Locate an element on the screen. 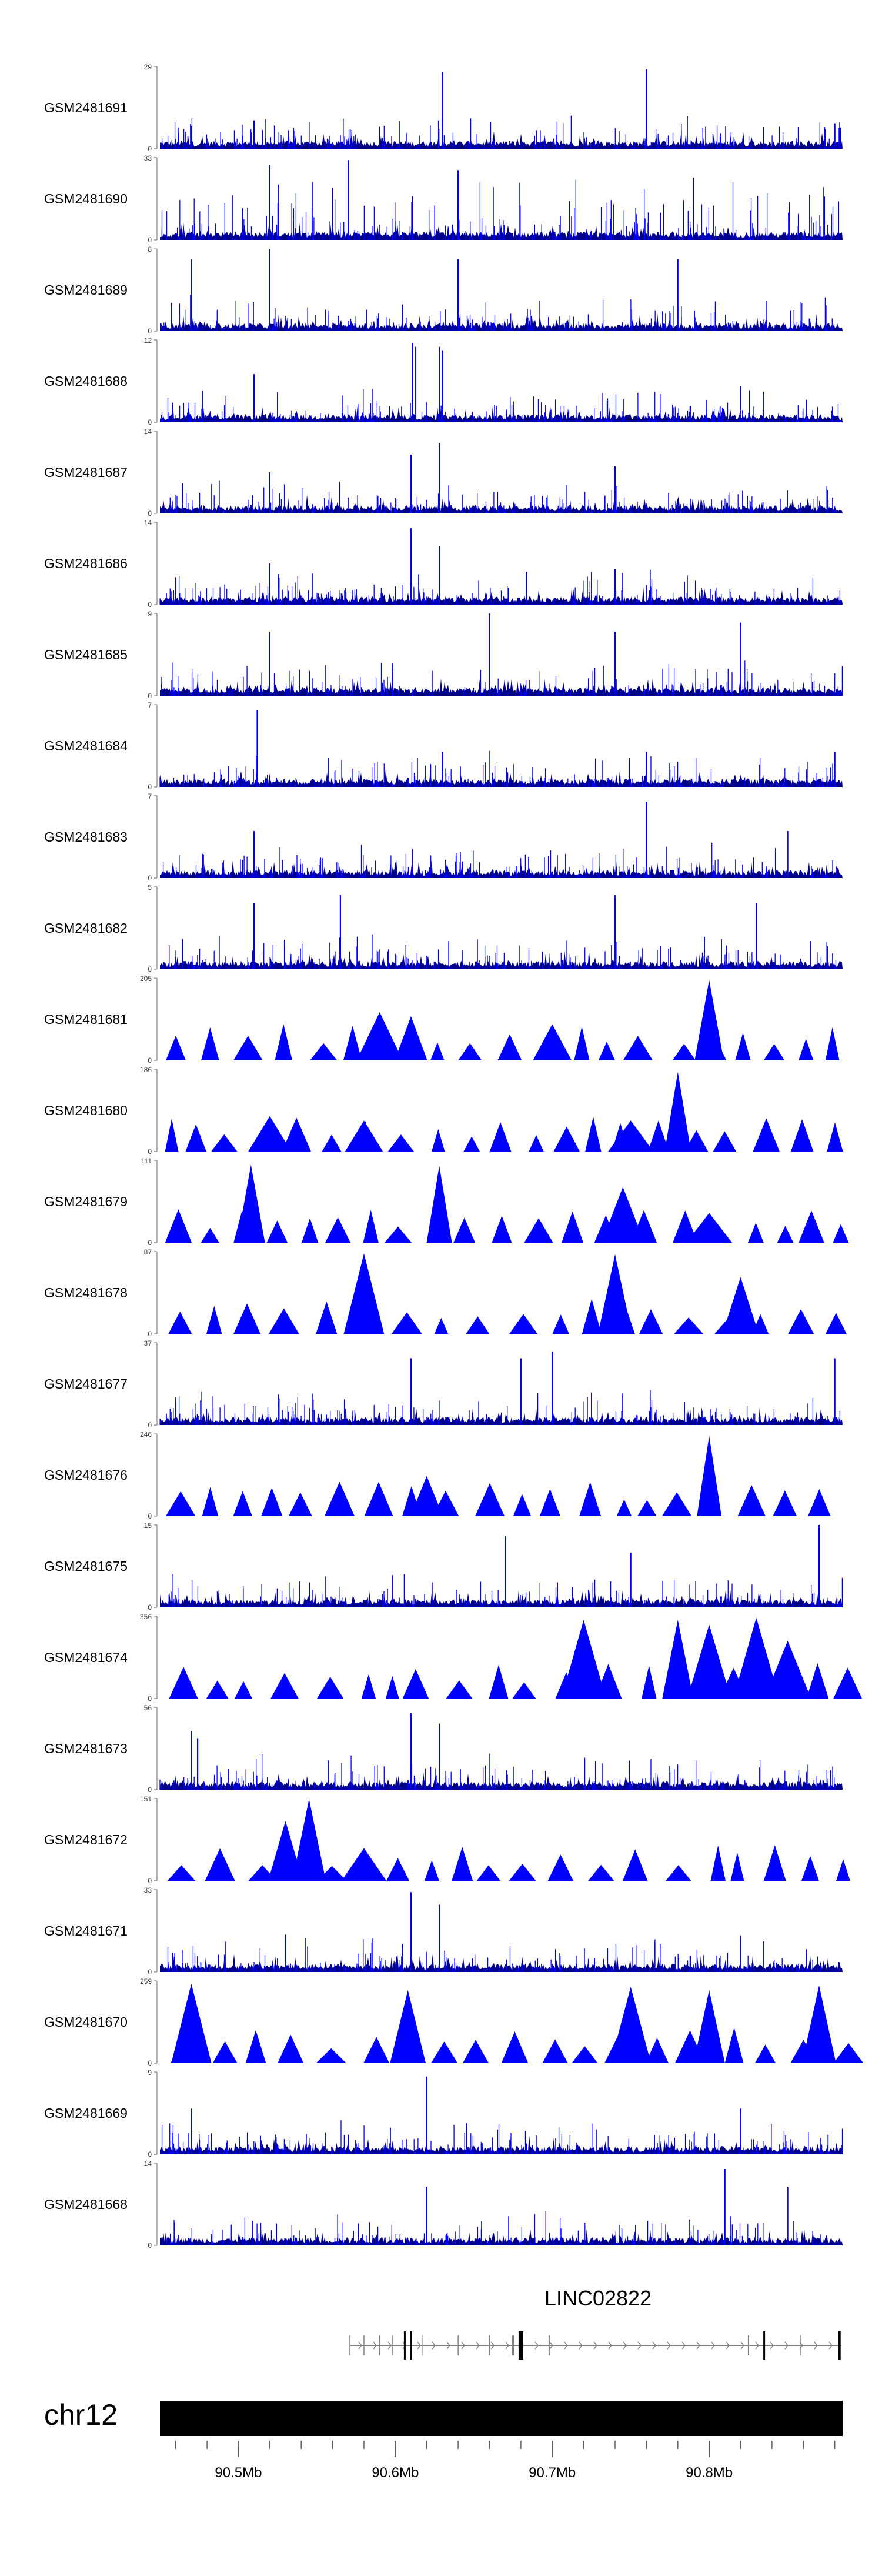 Image resolution: width=882 pixels, height=2576 pixels. y-max-label: 8 is located at coordinates (150, 249).